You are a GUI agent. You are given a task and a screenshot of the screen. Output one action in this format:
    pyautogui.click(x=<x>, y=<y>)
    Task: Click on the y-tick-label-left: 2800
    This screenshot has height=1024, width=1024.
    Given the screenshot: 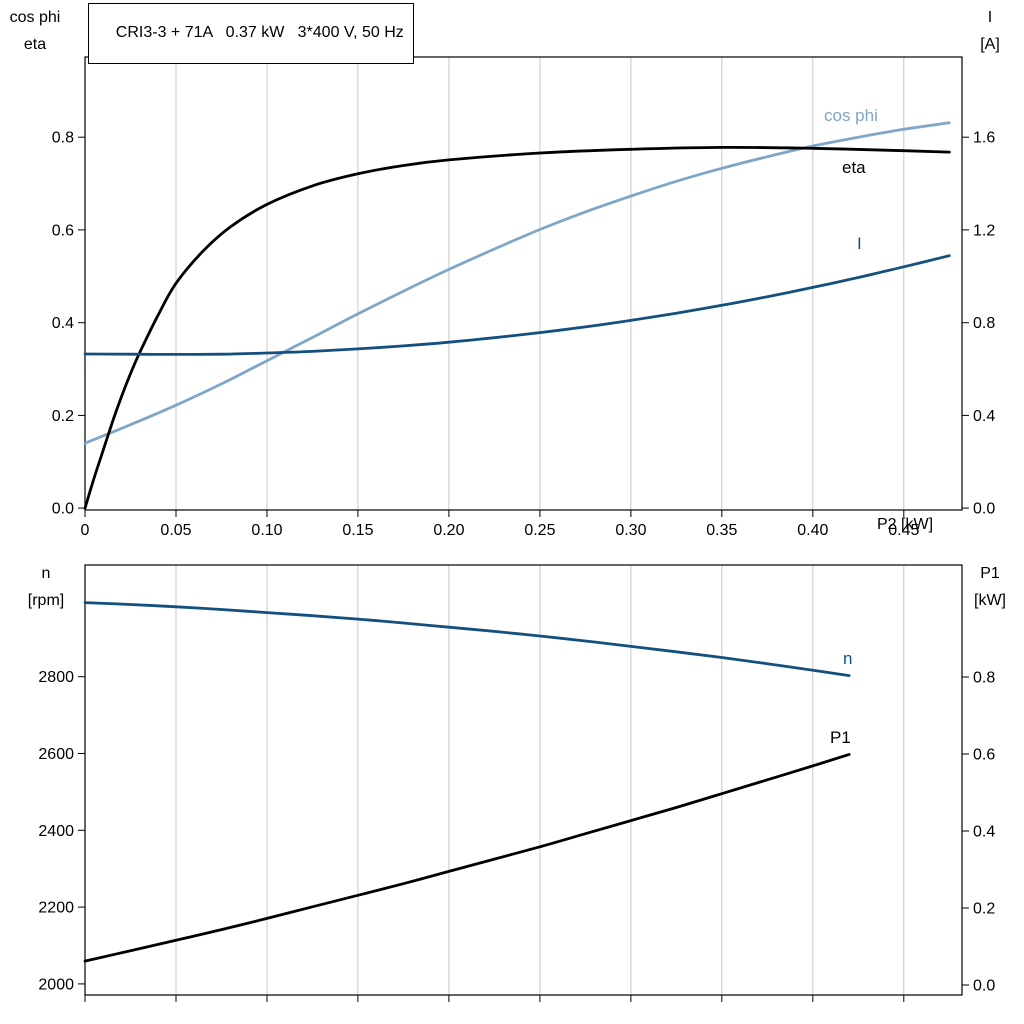 What is the action you would take?
    pyautogui.click(x=56, y=677)
    